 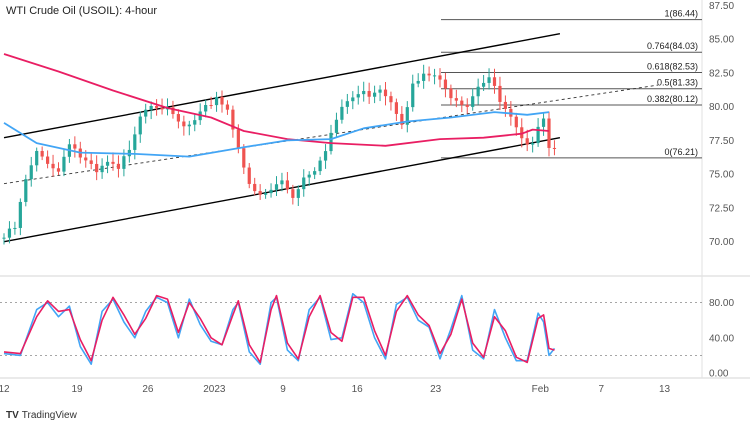 What do you see at coordinates (721, 303) in the screenshot?
I see `oscillator-axis-label: 80.00` at bounding box center [721, 303].